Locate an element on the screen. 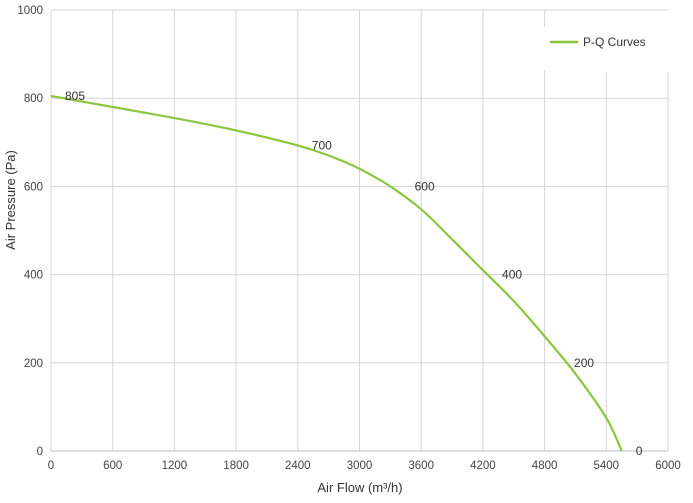 The width and height of the screenshot is (693, 503). legend: P-Q Curves is located at coordinates (599, 48).